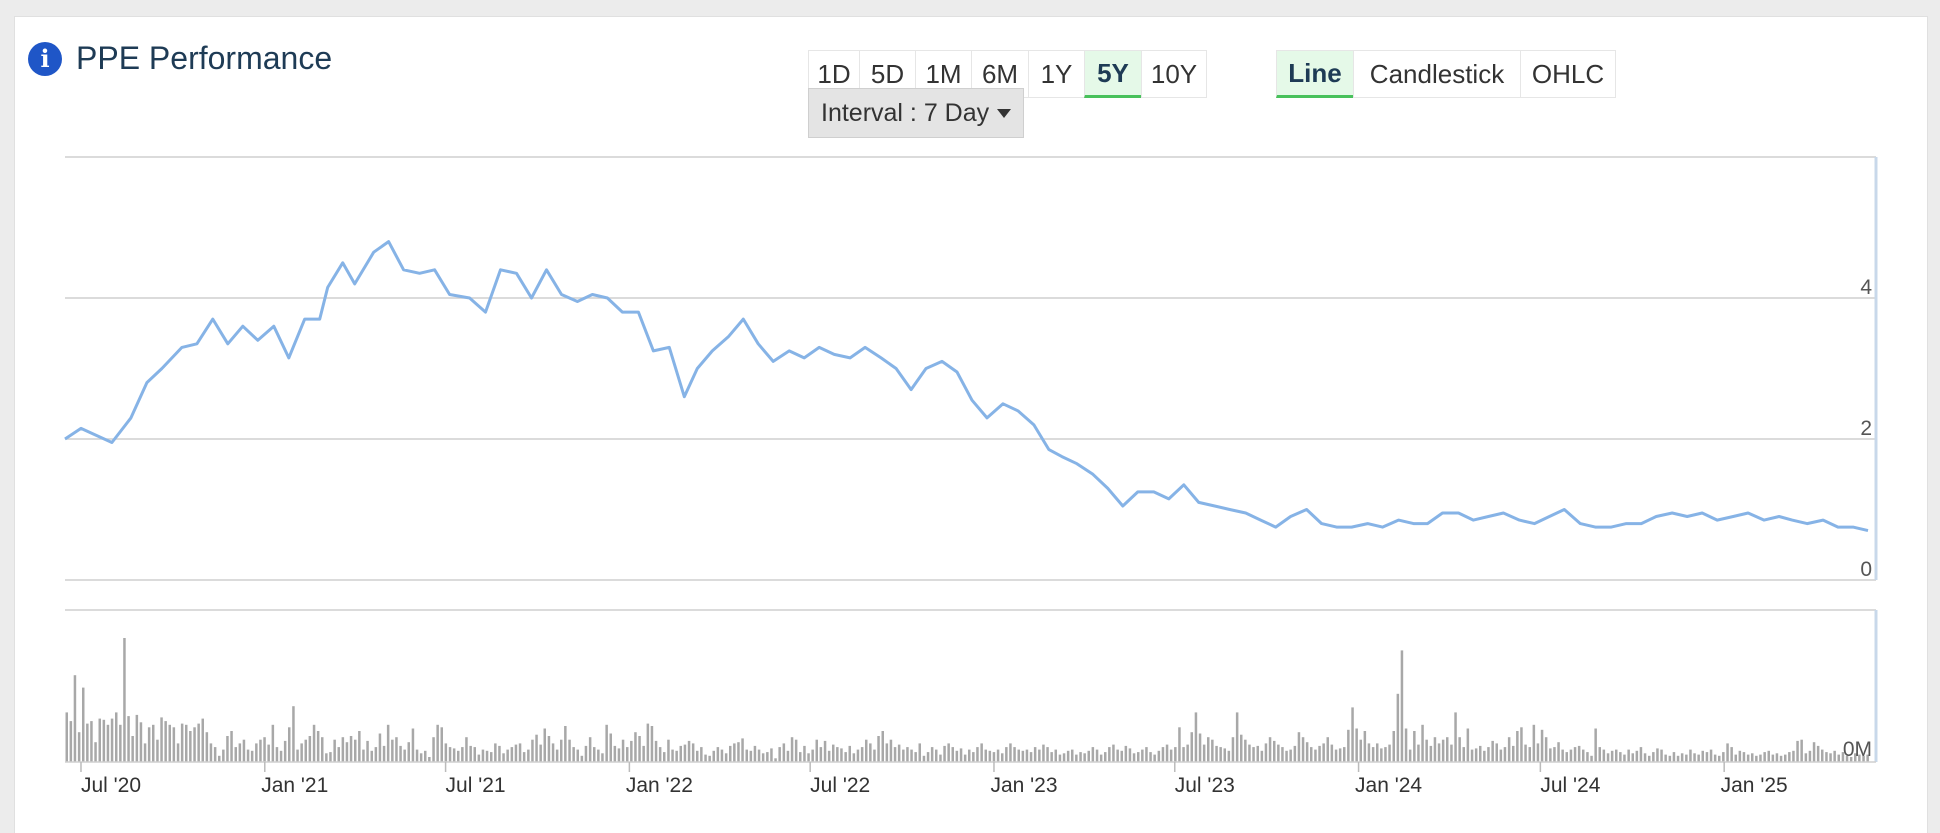 The width and height of the screenshot is (1940, 833). I want to click on x-tick-label: Jan '23, so click(1023, 785).